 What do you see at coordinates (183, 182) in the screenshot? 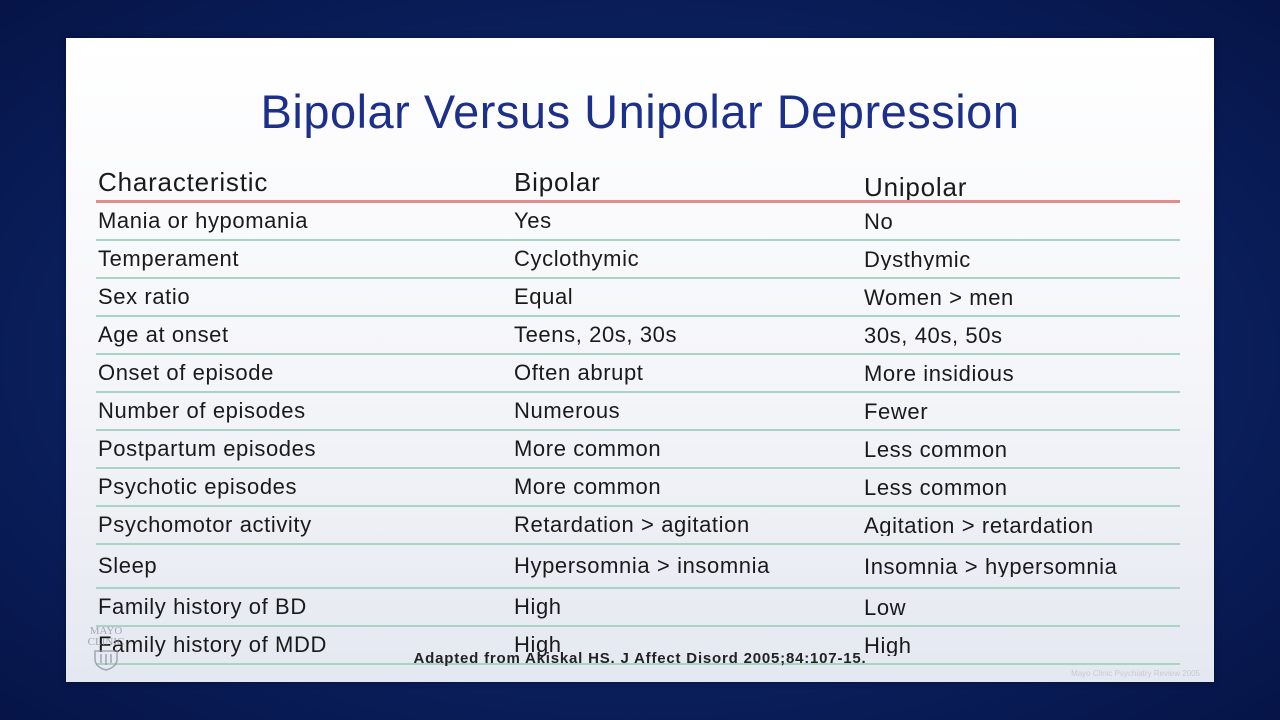
I see `header-characteristic: Characteristic` at bounding box center [183, 182].